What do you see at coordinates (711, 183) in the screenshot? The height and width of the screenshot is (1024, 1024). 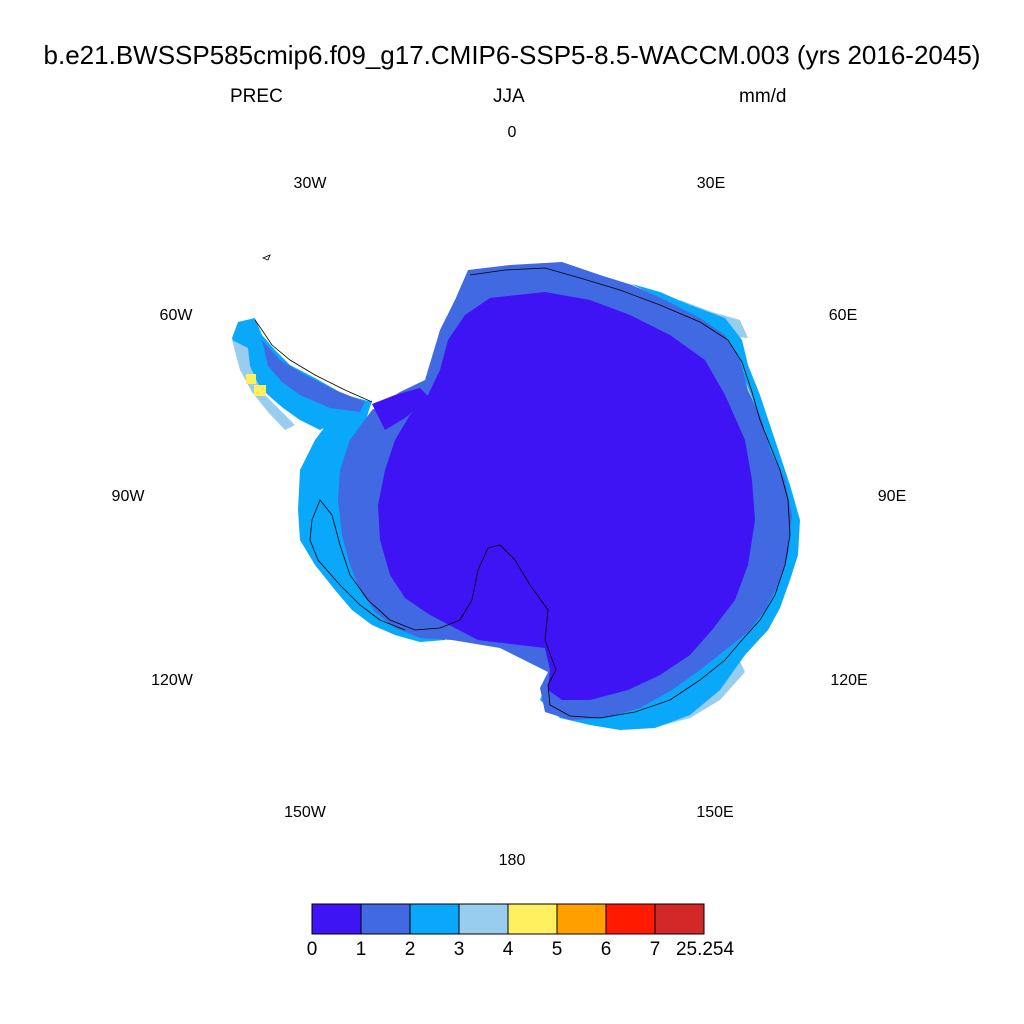 I see `lon-label-30e: 30E` at bounding box center [711, 183].